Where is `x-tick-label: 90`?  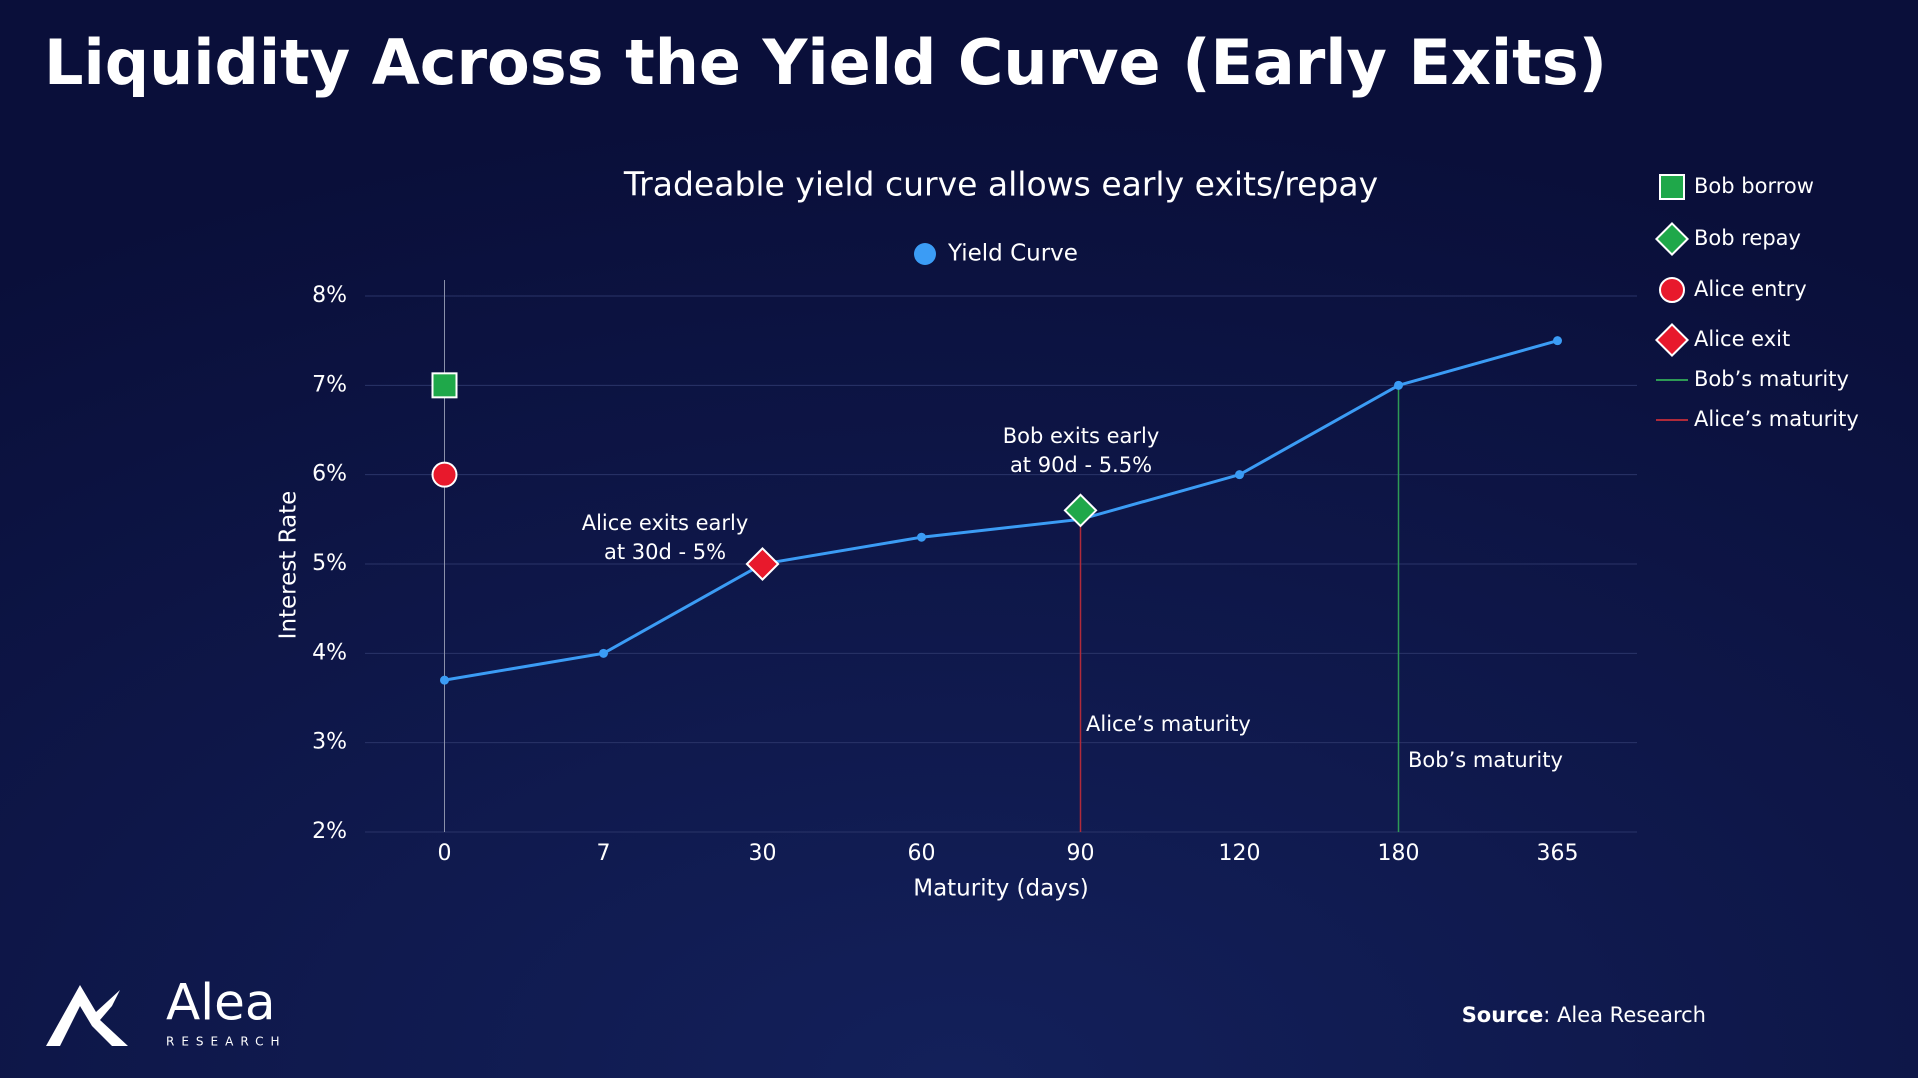
x-tick-label: 90 is located at coordinates (1081, 853).